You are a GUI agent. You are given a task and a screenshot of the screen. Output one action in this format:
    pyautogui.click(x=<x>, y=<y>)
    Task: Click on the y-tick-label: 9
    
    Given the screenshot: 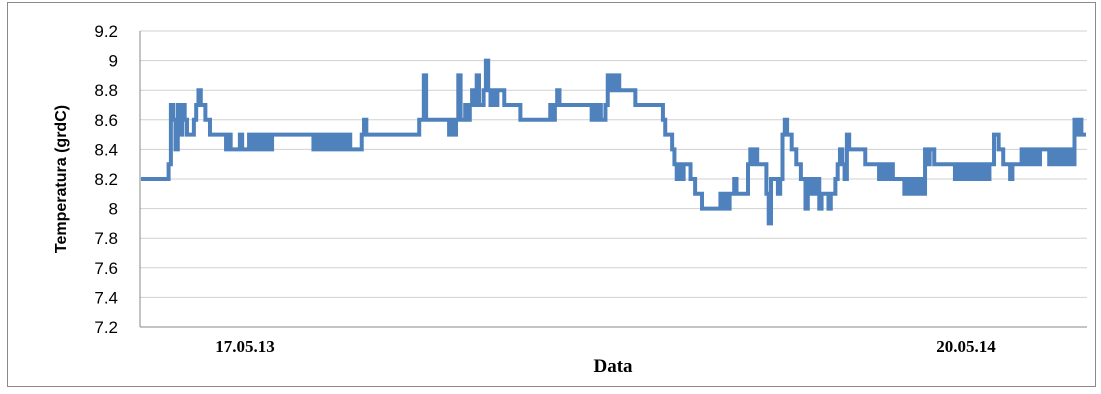 What is the action you would take?
    pyautogui.click(x=113, y=61)
    